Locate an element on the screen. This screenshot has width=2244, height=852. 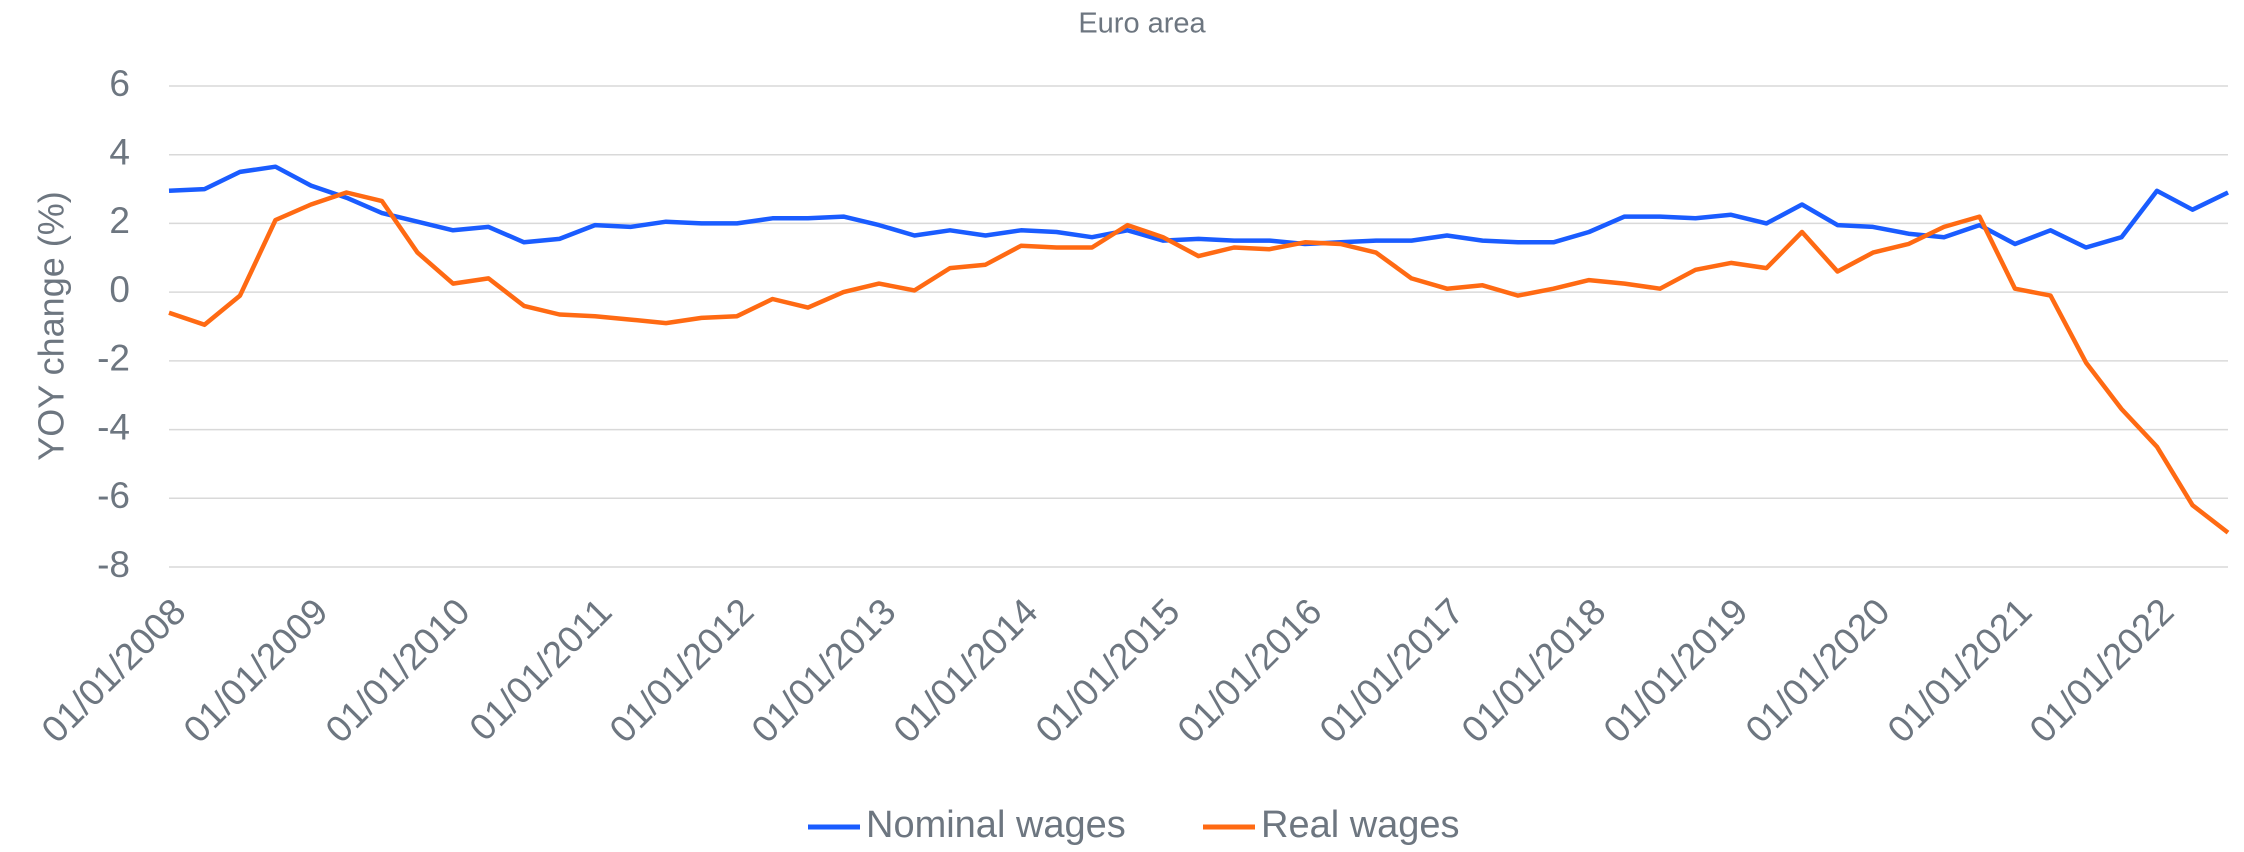
x-tick-label: 01/01/2013 is located at coordinates (824, 671).